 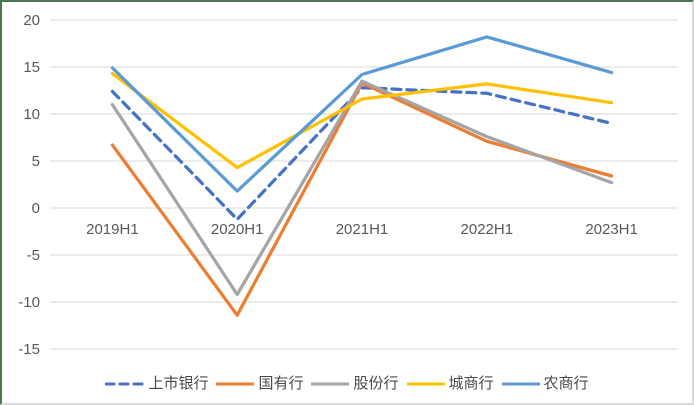 I want to click on chart-legend: 上市银行 国有行 股份行 城商行 农商行, so click(x=347, y=383).